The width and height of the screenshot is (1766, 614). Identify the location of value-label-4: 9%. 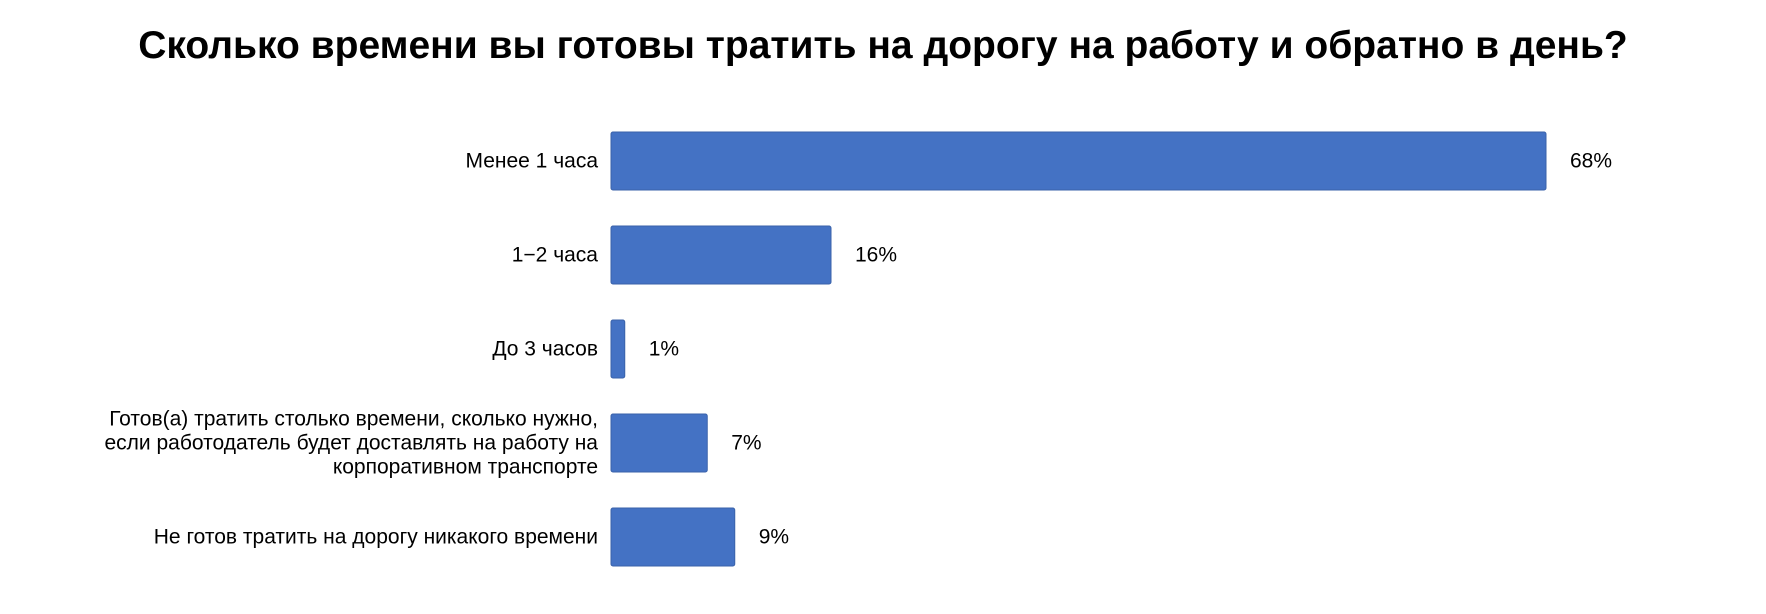
(774, 537).